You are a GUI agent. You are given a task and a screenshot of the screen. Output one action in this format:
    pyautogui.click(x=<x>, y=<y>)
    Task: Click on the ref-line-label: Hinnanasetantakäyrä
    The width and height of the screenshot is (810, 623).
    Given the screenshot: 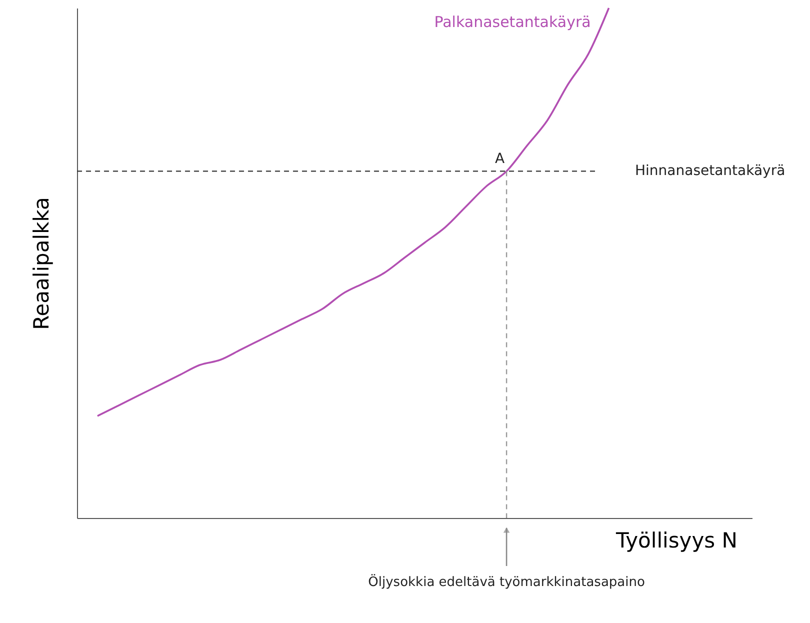 What is the action you would take?
    pyautogui.click(x=710, y=171)
    